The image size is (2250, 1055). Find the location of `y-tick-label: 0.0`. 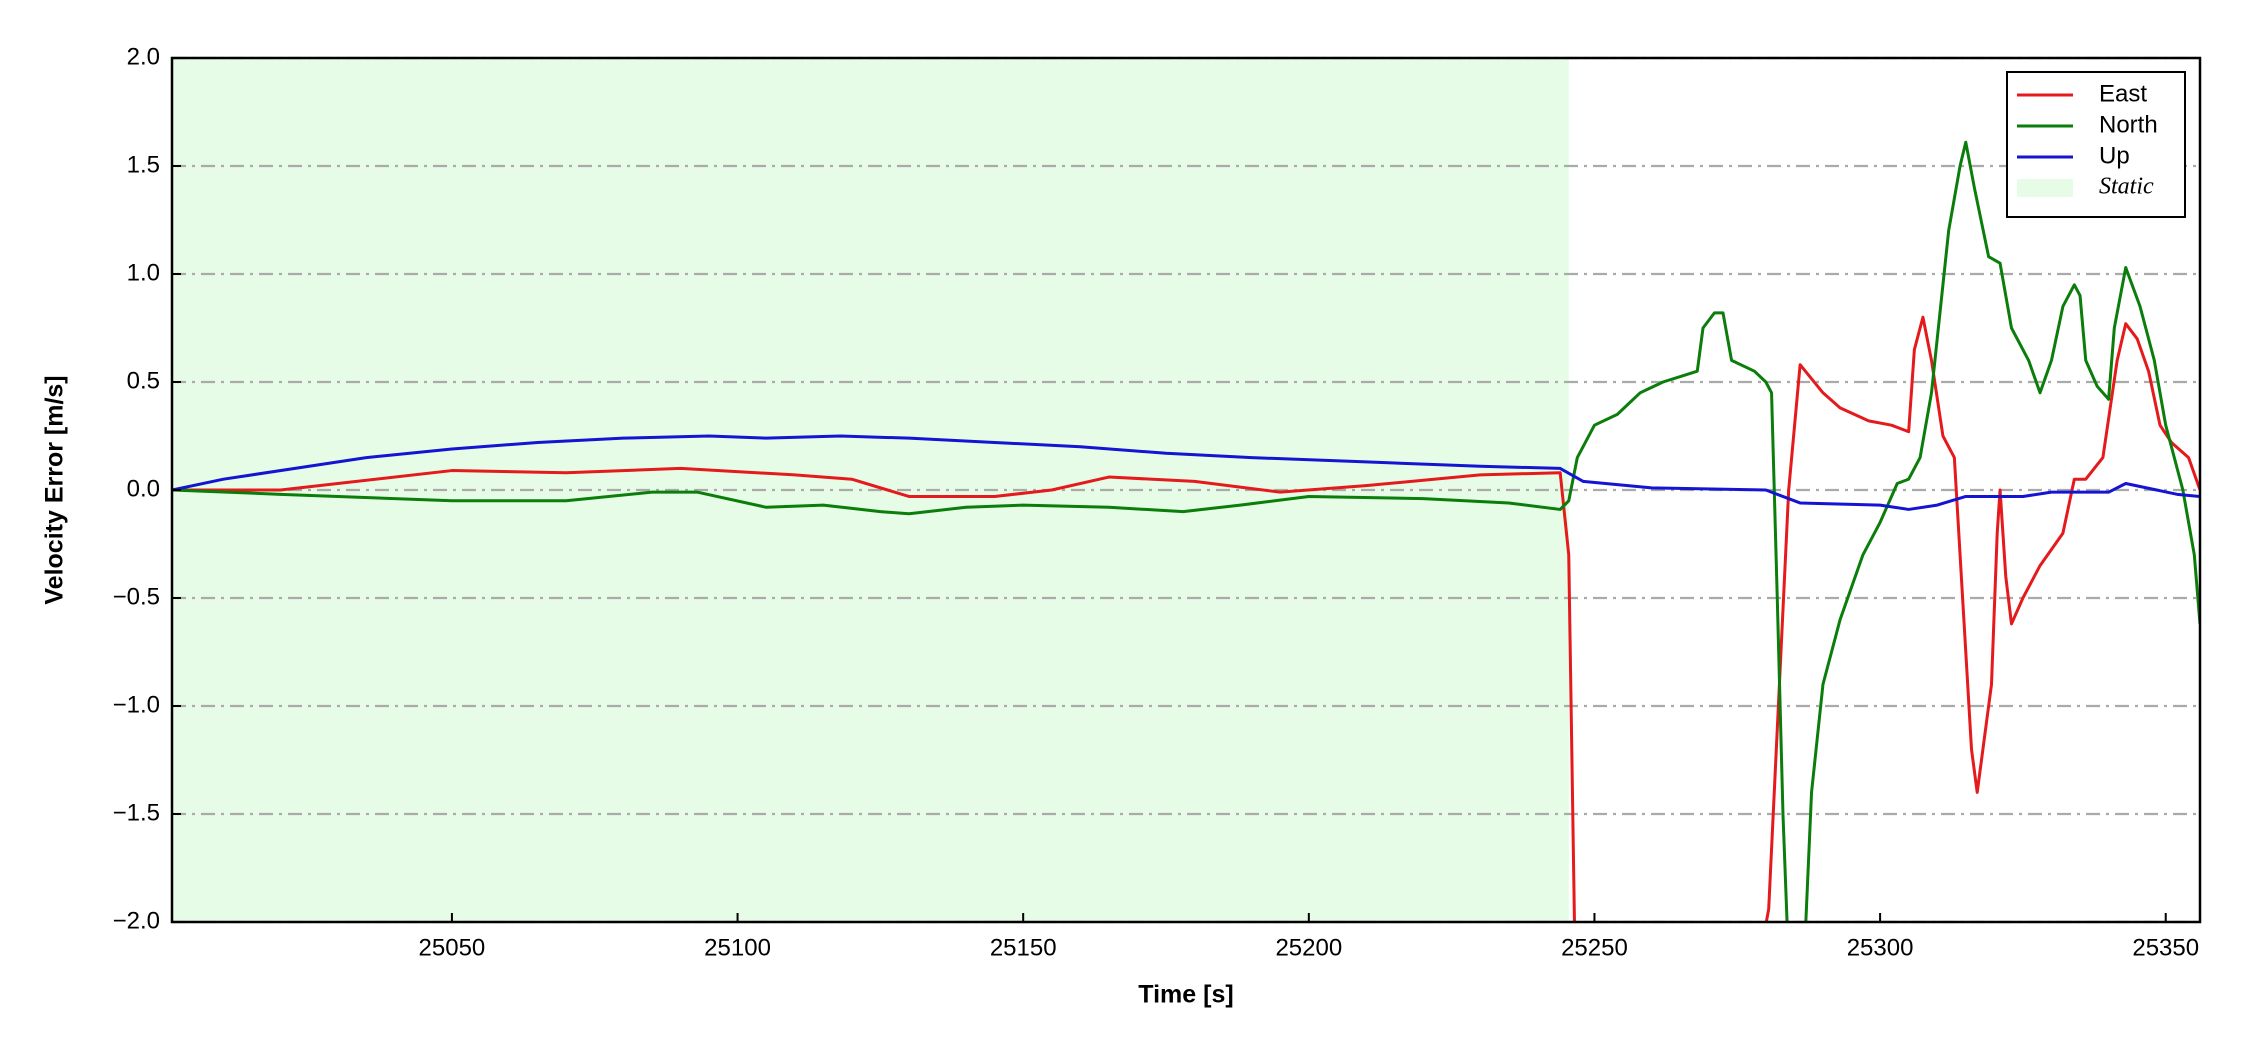

y-tick-label: 0.0 is located at coordinates (143, 488).